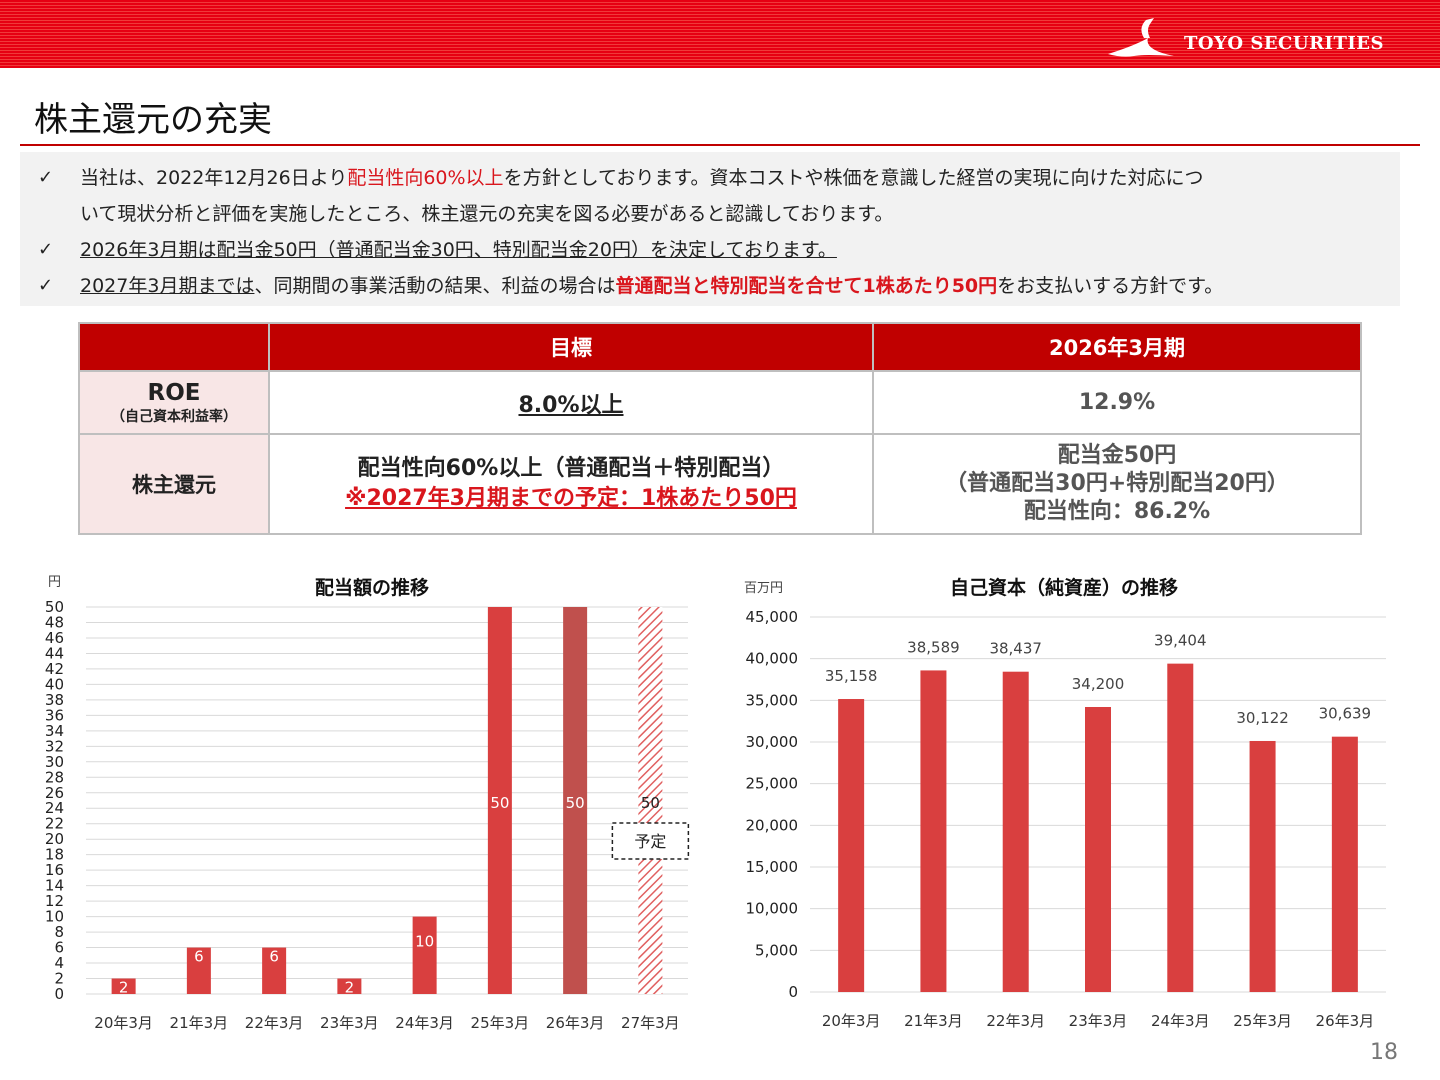 Image resolution: width=1440 pixels, height=1080 pixels. What do you see at coordinates (1140, 37) in the screenshot?
I see `crane-logo-icon` at bounding box center [1140, 37].